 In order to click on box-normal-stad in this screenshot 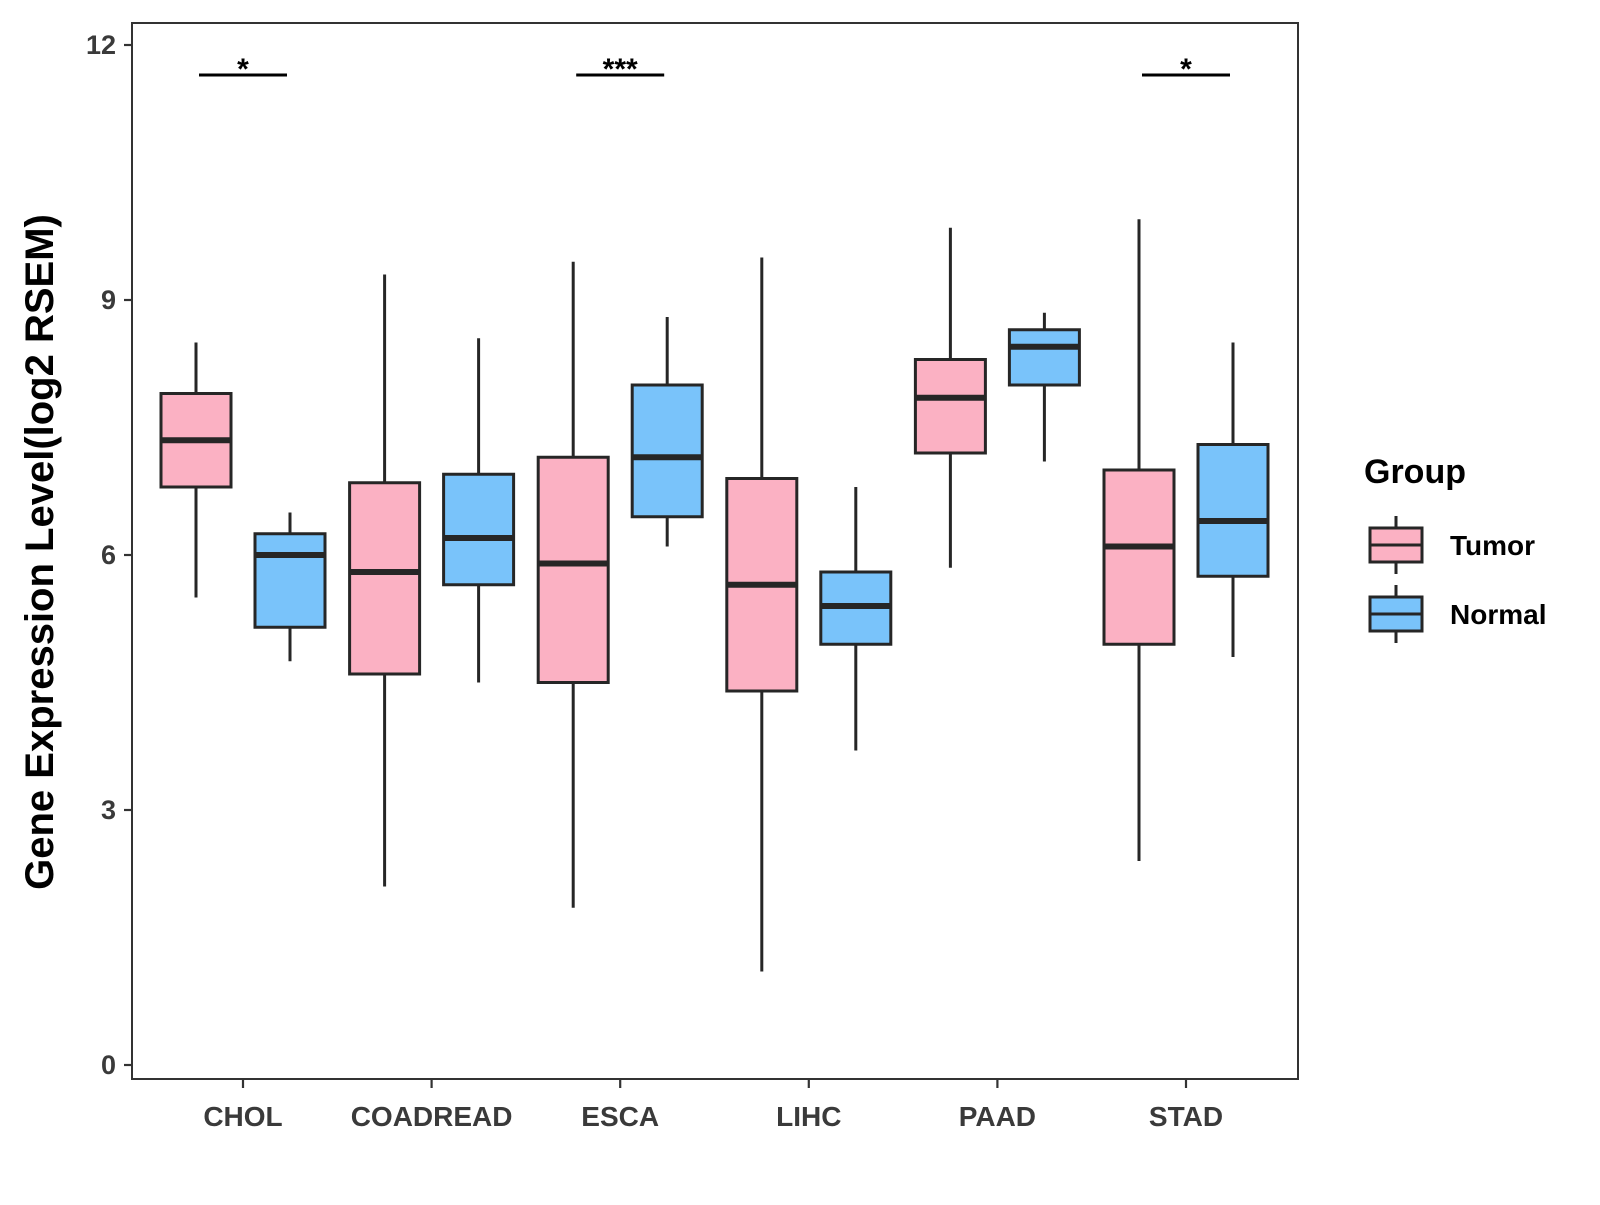, I will do `click(1233, 499)`.